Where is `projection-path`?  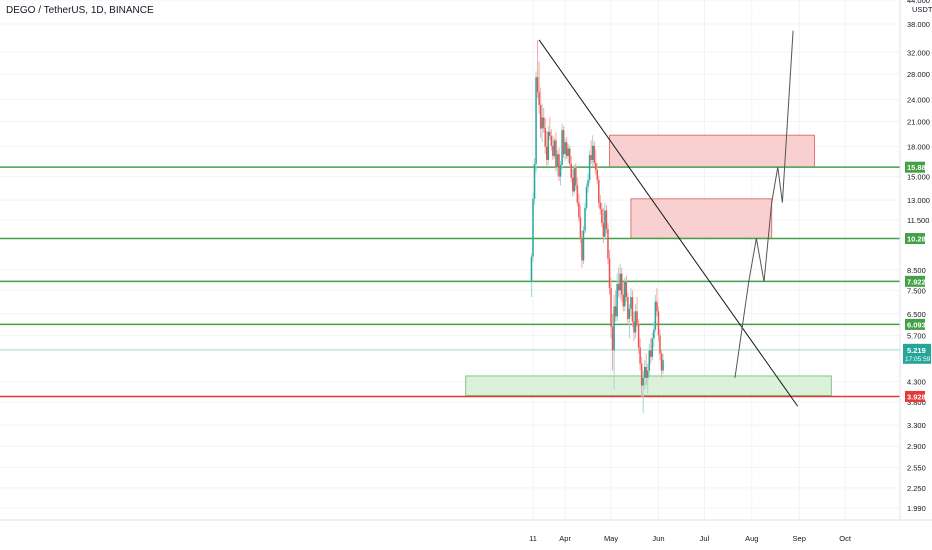 projection-path is located at coordinates (764, 204).